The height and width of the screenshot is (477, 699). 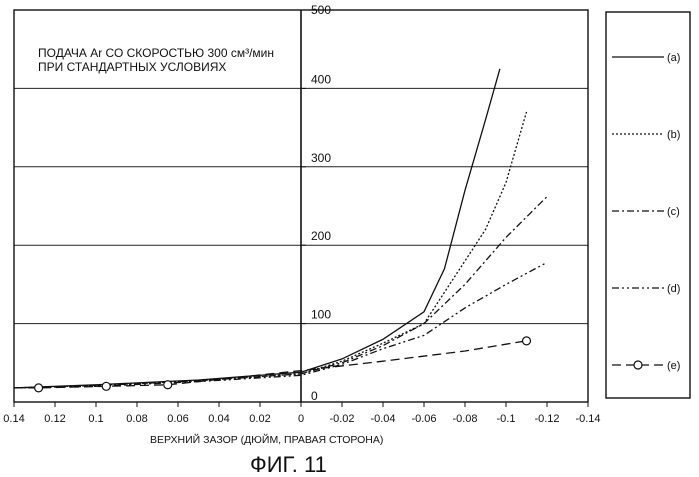 What do you see at coordinates (156, 53) in the screenshot?
I see `annotation-line-1: ПОДАЧА Ar СО СКОРОСТЬЮ 300 см³/мин` at bounding box center [156, 53].